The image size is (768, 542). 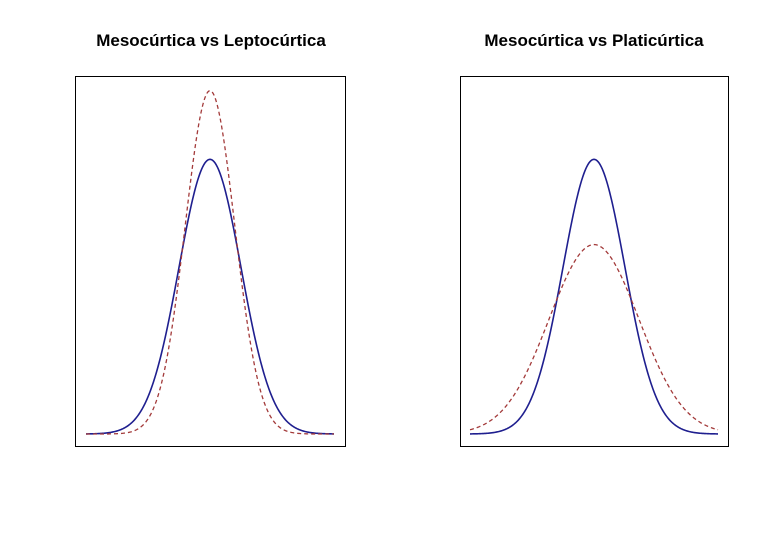 I want to click on panel-left-title: Mesocúrtica vs Leptocúrtica, so click(x=211, y=40).